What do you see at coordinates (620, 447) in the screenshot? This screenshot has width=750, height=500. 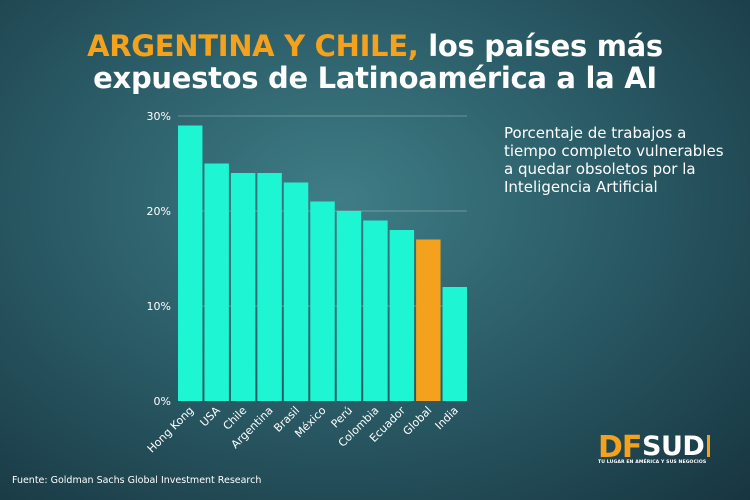 I see `logo-df: DF` at bounding box center [620, 447].